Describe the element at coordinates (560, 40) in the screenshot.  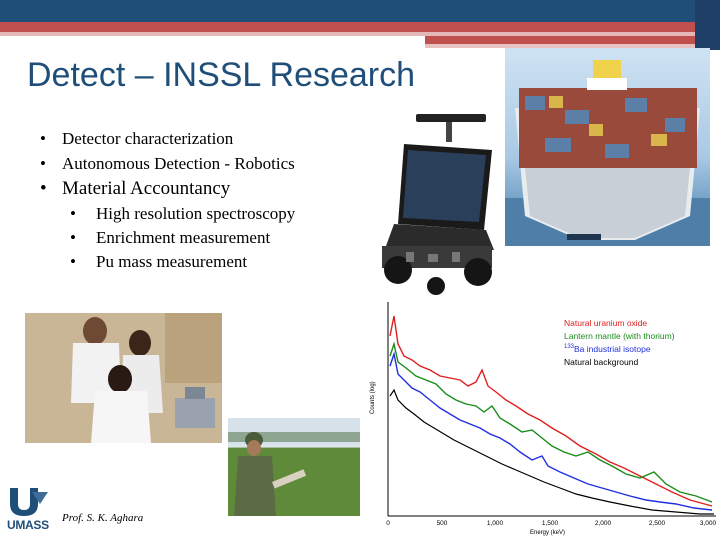
I see `header-accent-band-right` at that location.